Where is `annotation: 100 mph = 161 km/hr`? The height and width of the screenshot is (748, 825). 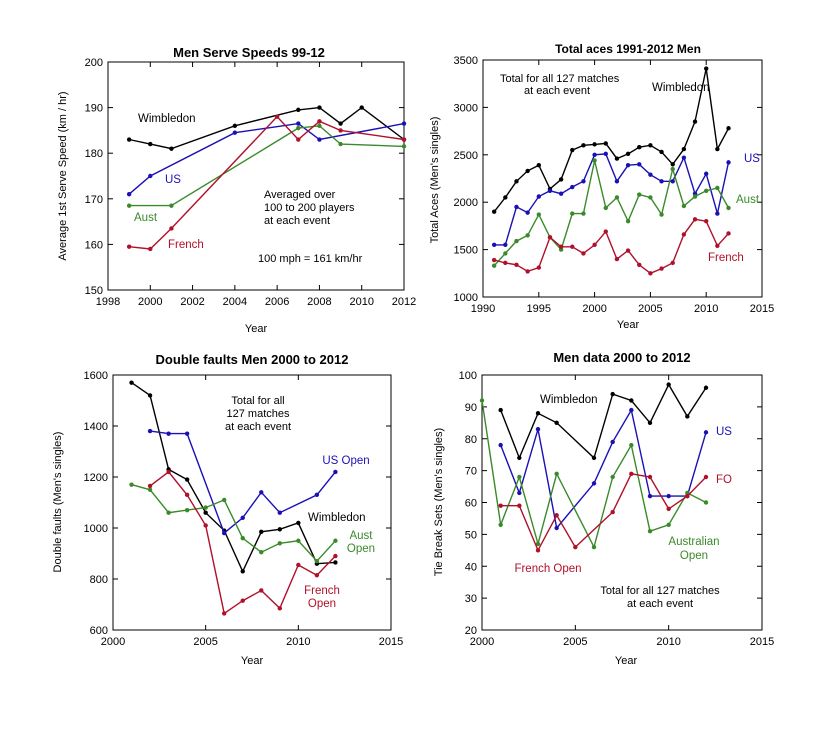
annotation: 100 mph = 161 km/hr is located at coordinates (310, 259).